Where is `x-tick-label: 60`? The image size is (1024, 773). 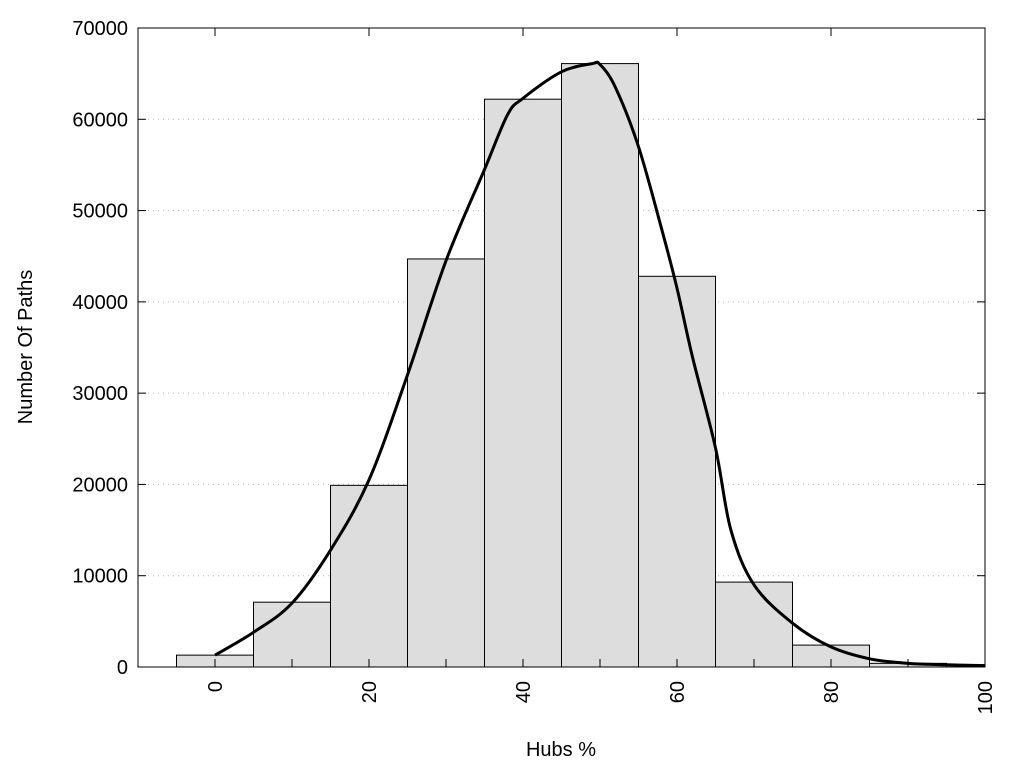 x-tick-label: 60 is located at coordinates (678, 692).